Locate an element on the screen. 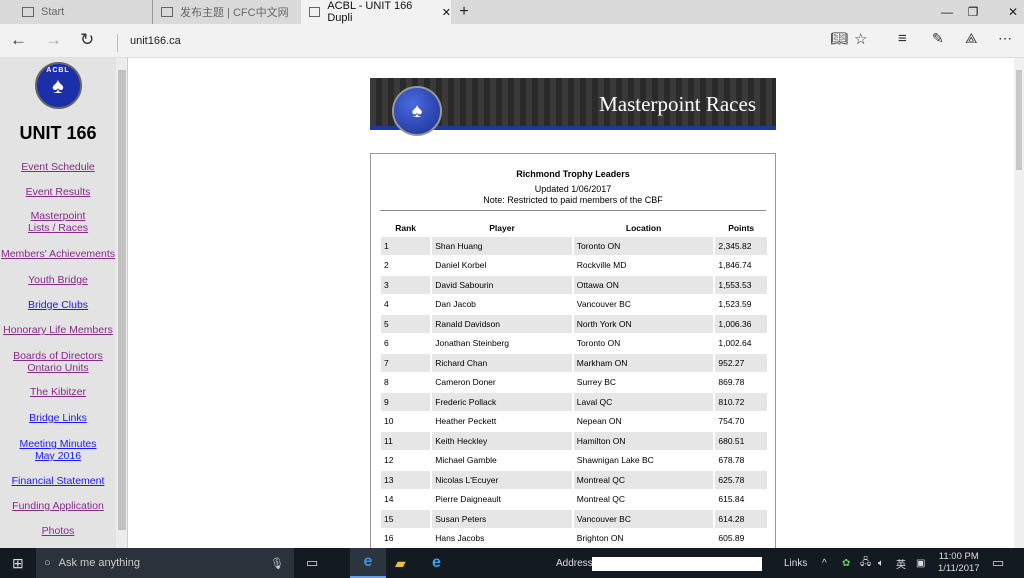 The width and height of the screenshot is (1024, 578). cell-player: Richard Chan is located at coordinates (502, 363).